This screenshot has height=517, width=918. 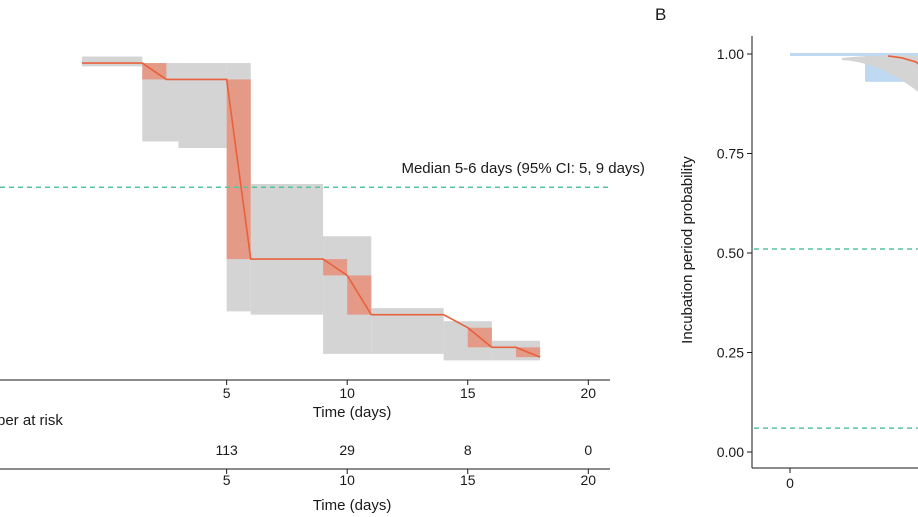 I want to click on y-tick-label: 0.50, so click(x=730, y=253).